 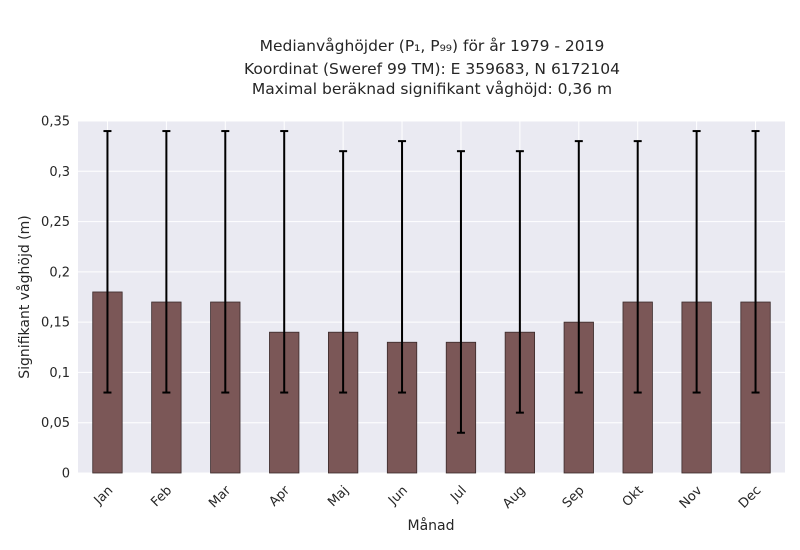 What do you see at coordinates (59, 172) in the screenshot?
I see `y-tick-label: 0,3` at bounding box center [59, 172].